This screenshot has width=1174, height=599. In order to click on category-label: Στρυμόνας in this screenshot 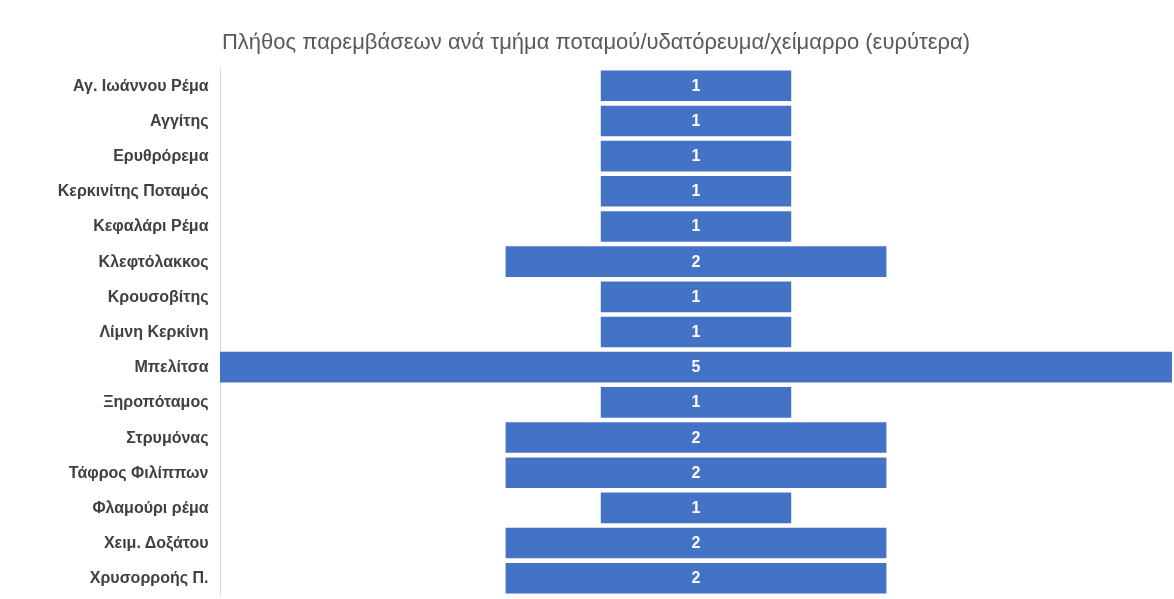, I will do `click(167, 437)`.